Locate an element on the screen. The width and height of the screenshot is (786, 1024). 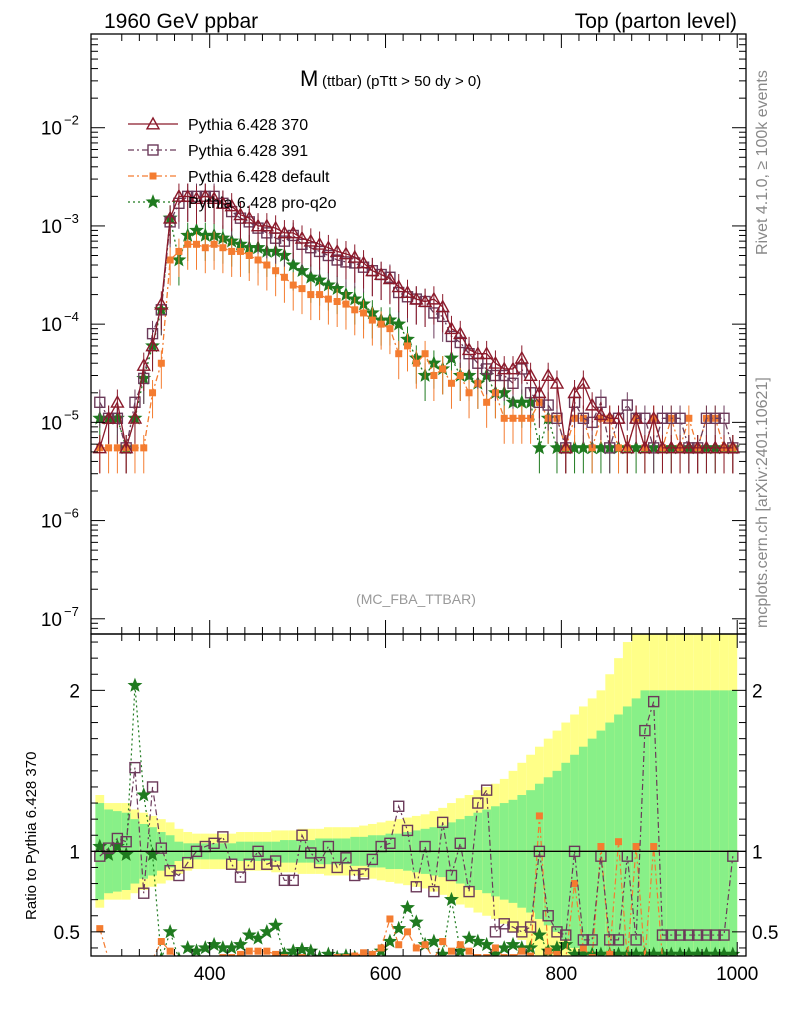
legend-entry: Pythia 6.428 pro-q2o is located at coordinates (262, 203).